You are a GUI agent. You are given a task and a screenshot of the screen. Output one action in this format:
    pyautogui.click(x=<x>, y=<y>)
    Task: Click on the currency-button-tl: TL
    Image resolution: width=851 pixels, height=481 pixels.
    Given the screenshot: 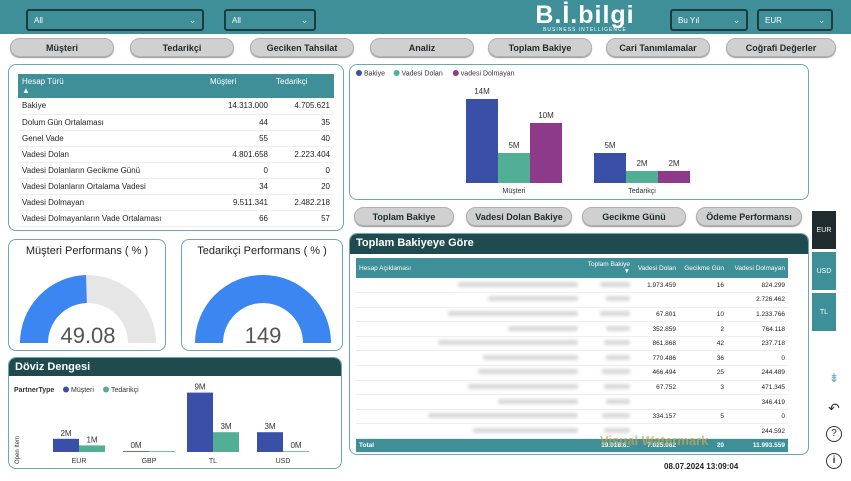 What is the action you would take?
    pyautogui.click(x=824, y=312)
    